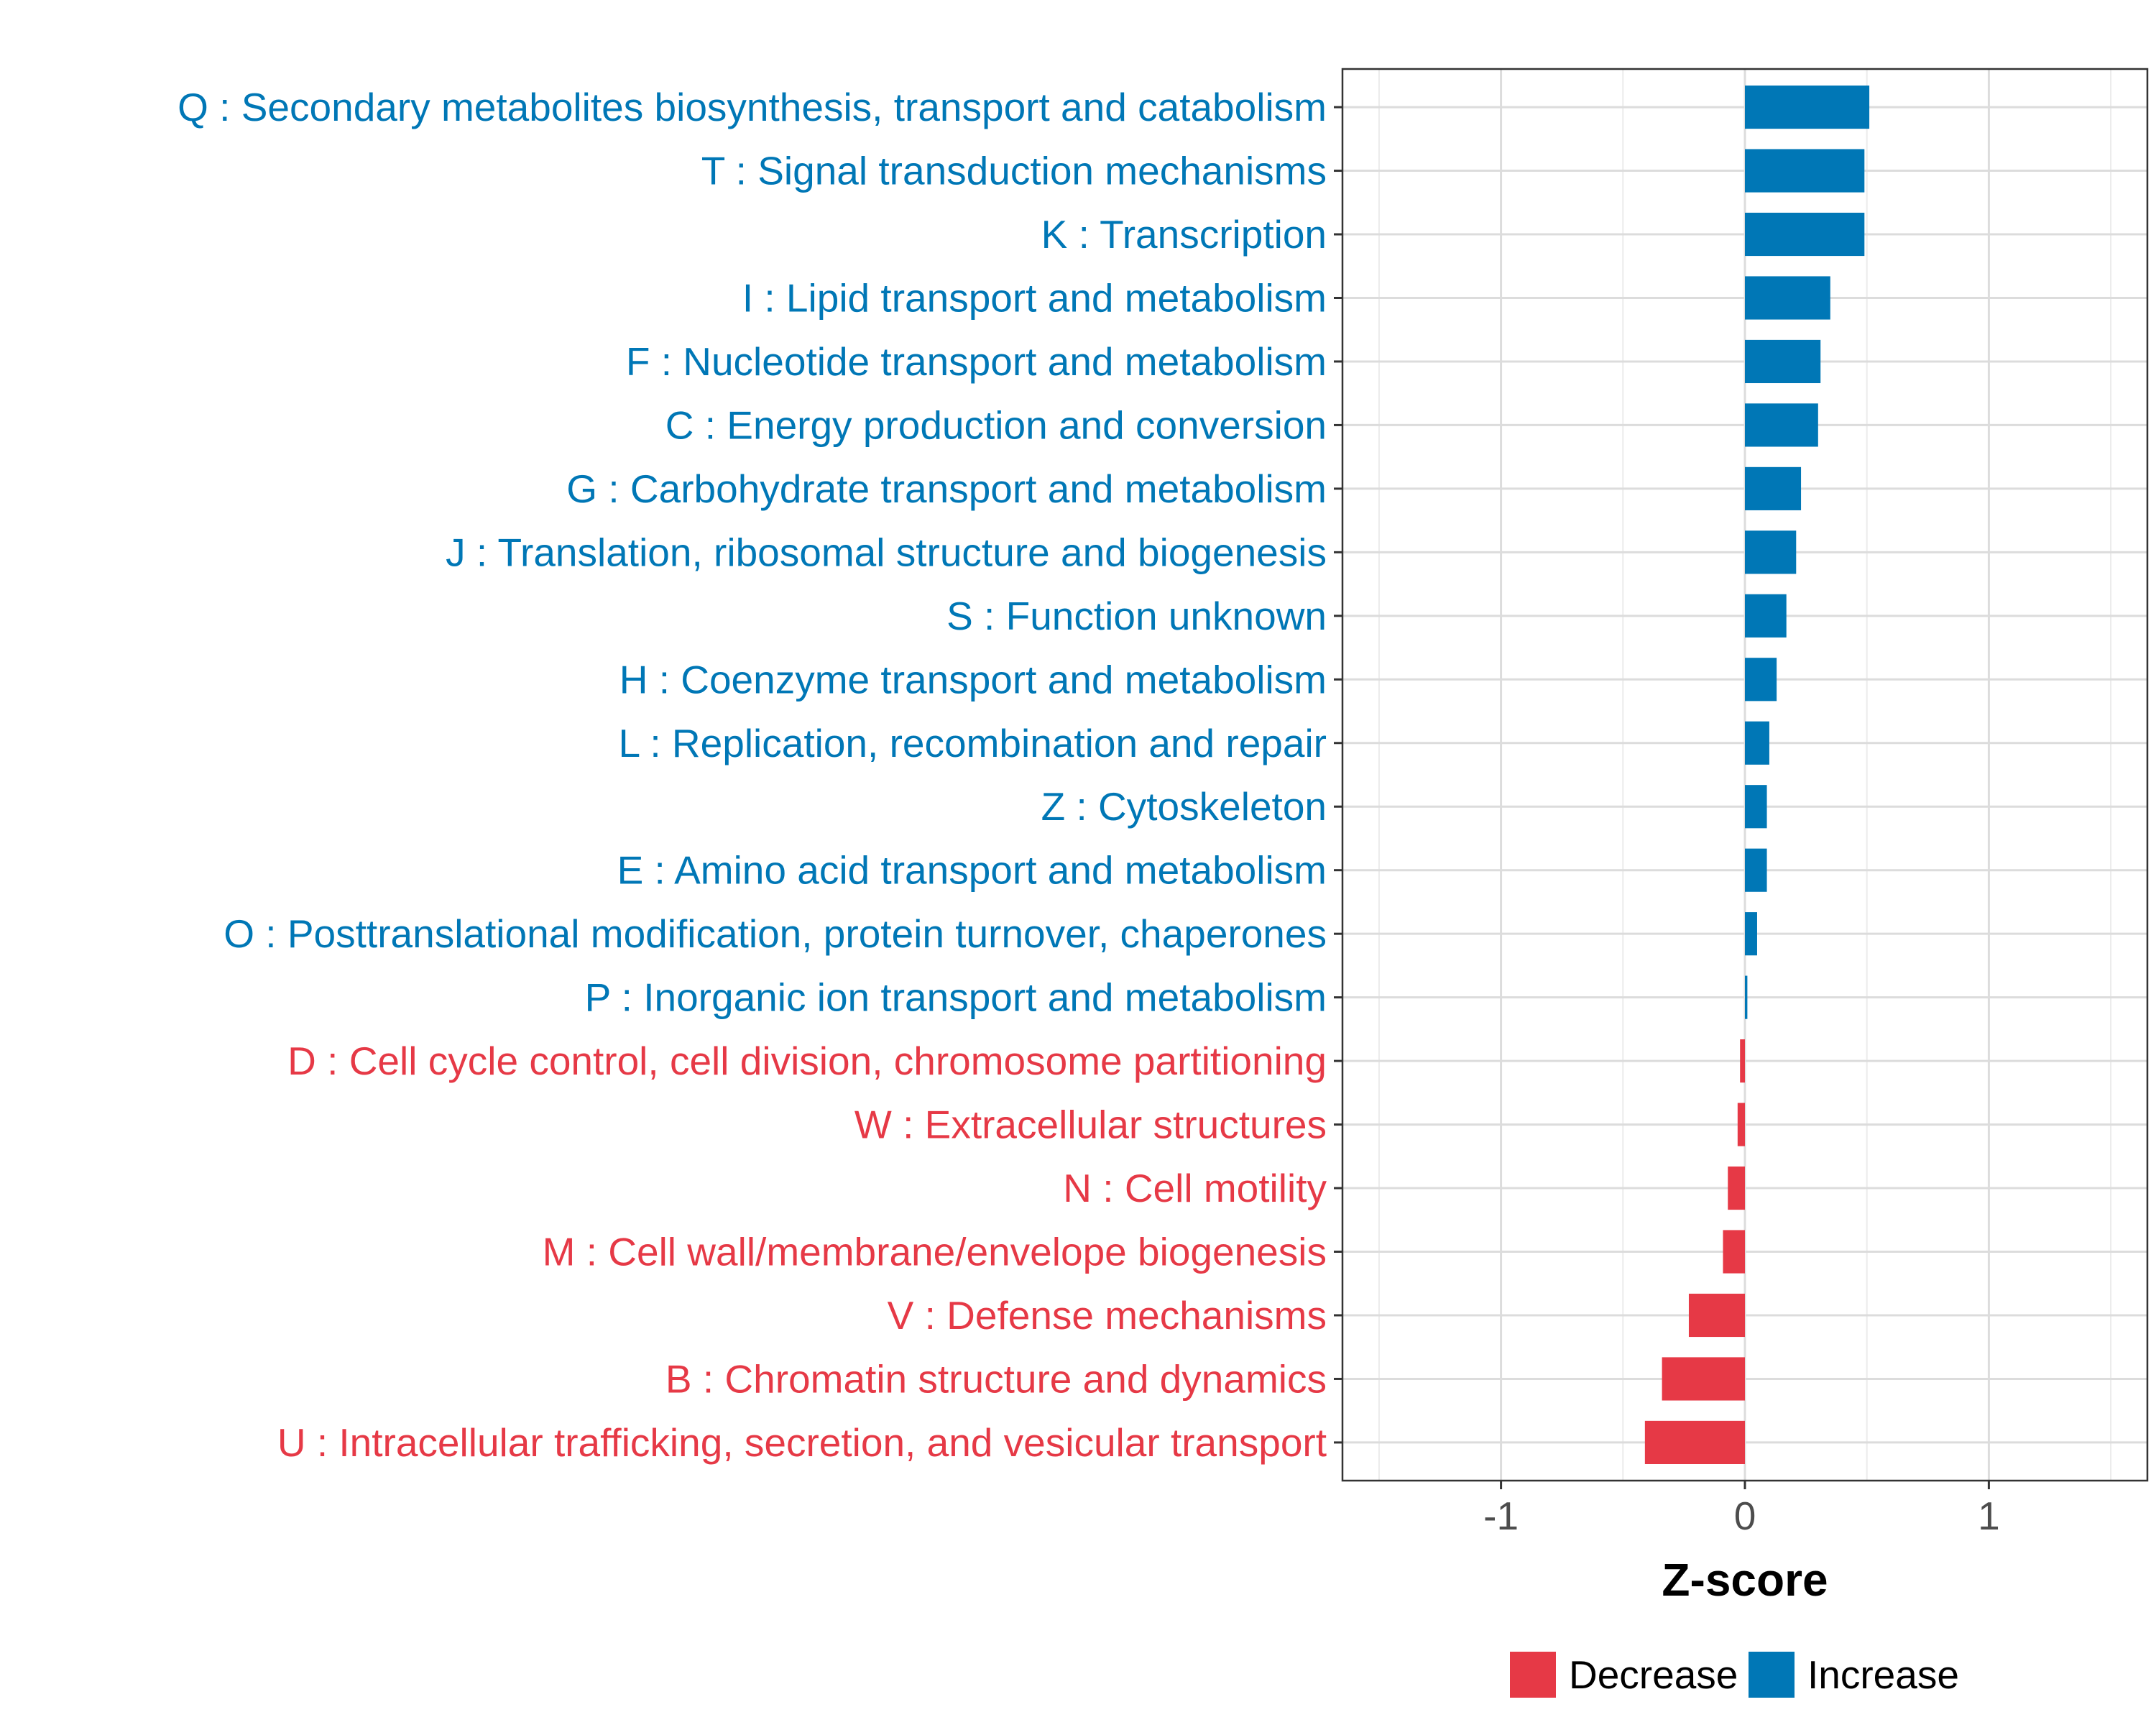 Image resolution: width=2156 pixels, height=1725 pixels. I want to click on x-axis: -1 0 1, so click(1741, 1509).